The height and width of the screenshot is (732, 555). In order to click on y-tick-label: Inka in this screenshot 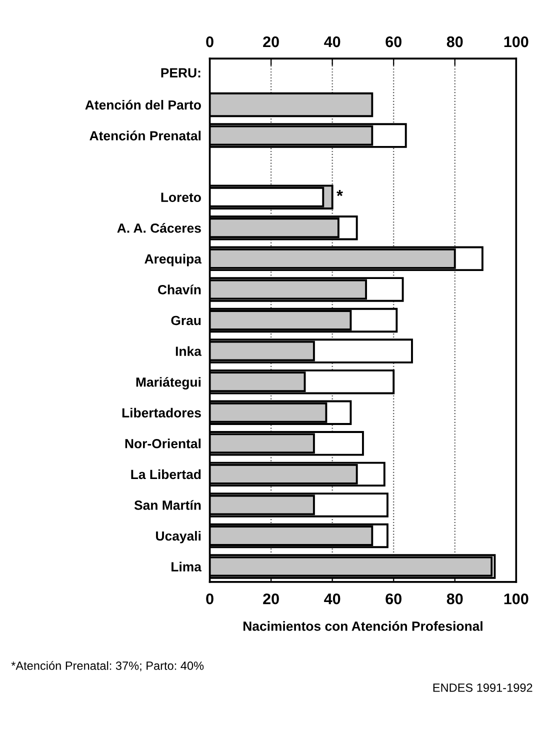, I will do `click(189, 351)`.